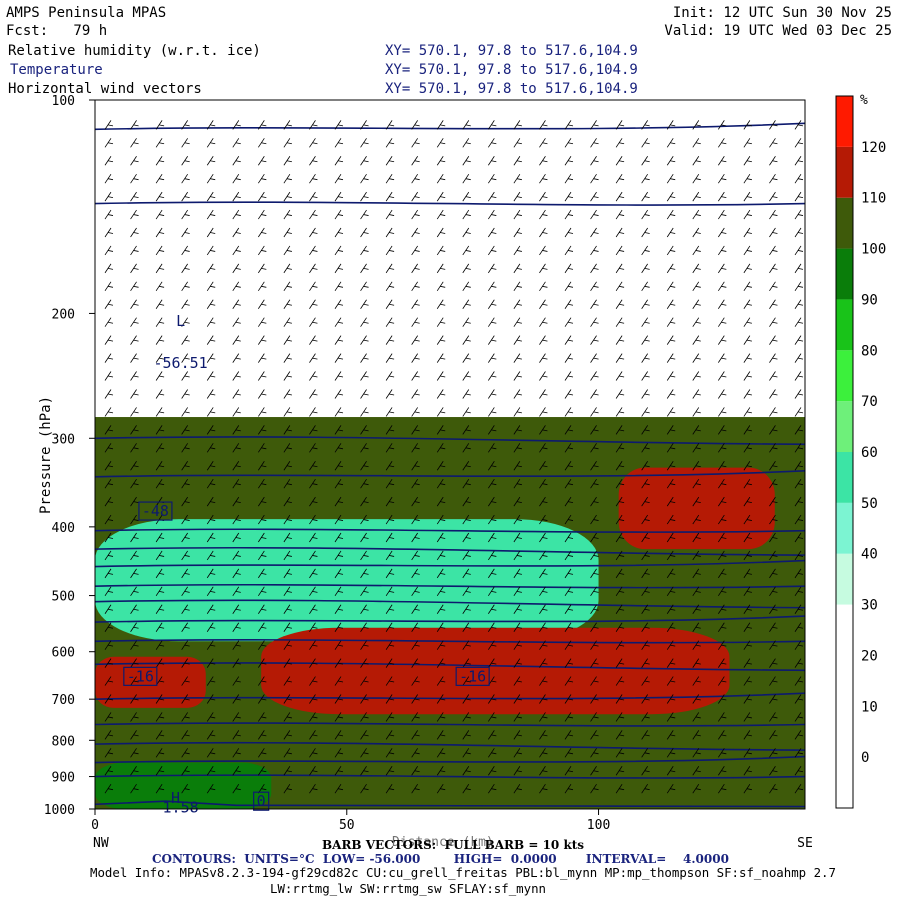 Image resolution: width=900 pixels, height=900 pixels. I want to click on x-end-label-right: SE, so click(805, 843).